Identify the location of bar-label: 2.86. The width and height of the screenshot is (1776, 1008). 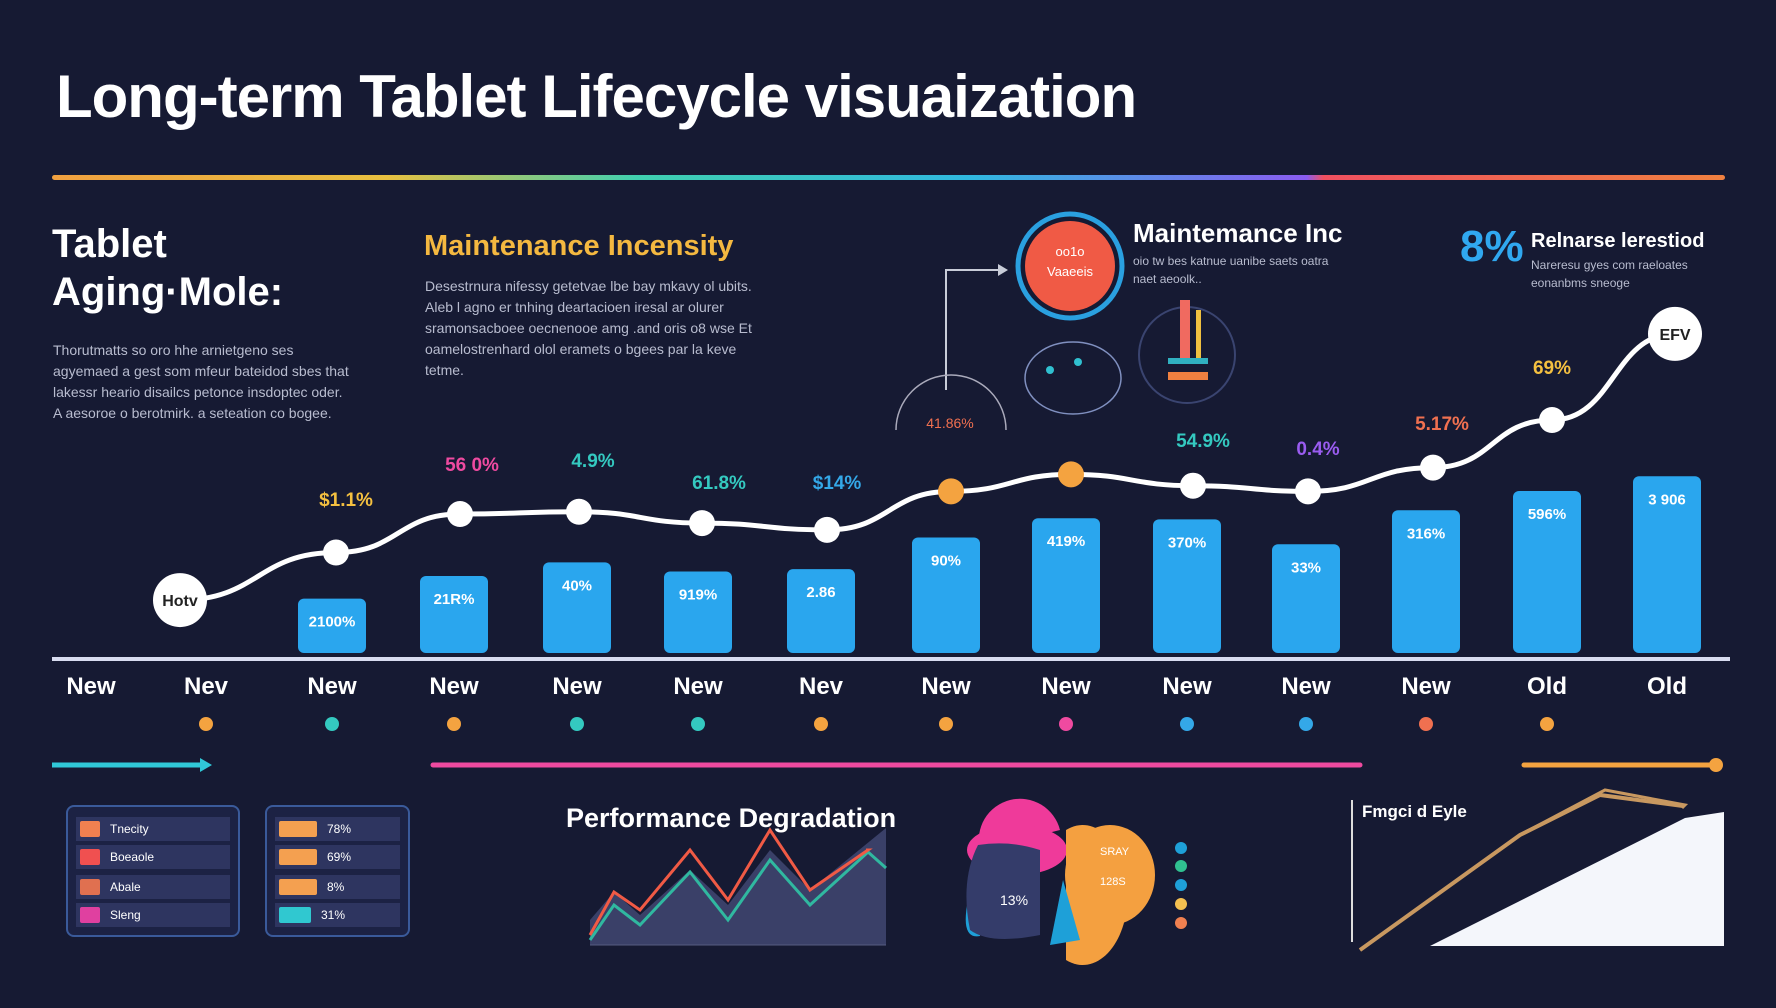
(820, 592).